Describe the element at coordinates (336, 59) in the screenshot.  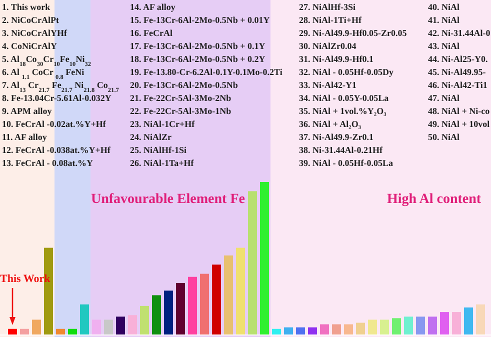
I see `text: 31. Ni-Al49.9-Hf0.1` at that location.